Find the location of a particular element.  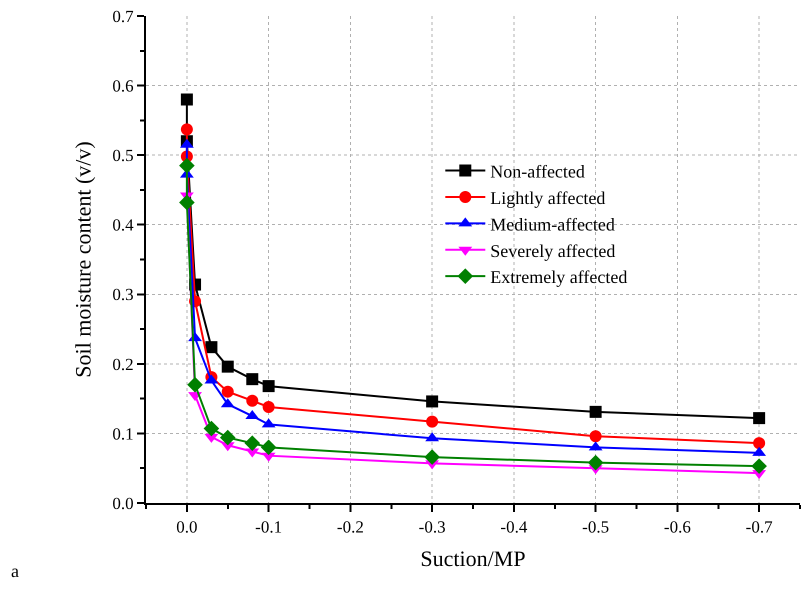

legend-label: Lightly affected is located at coordinates (548, 198).